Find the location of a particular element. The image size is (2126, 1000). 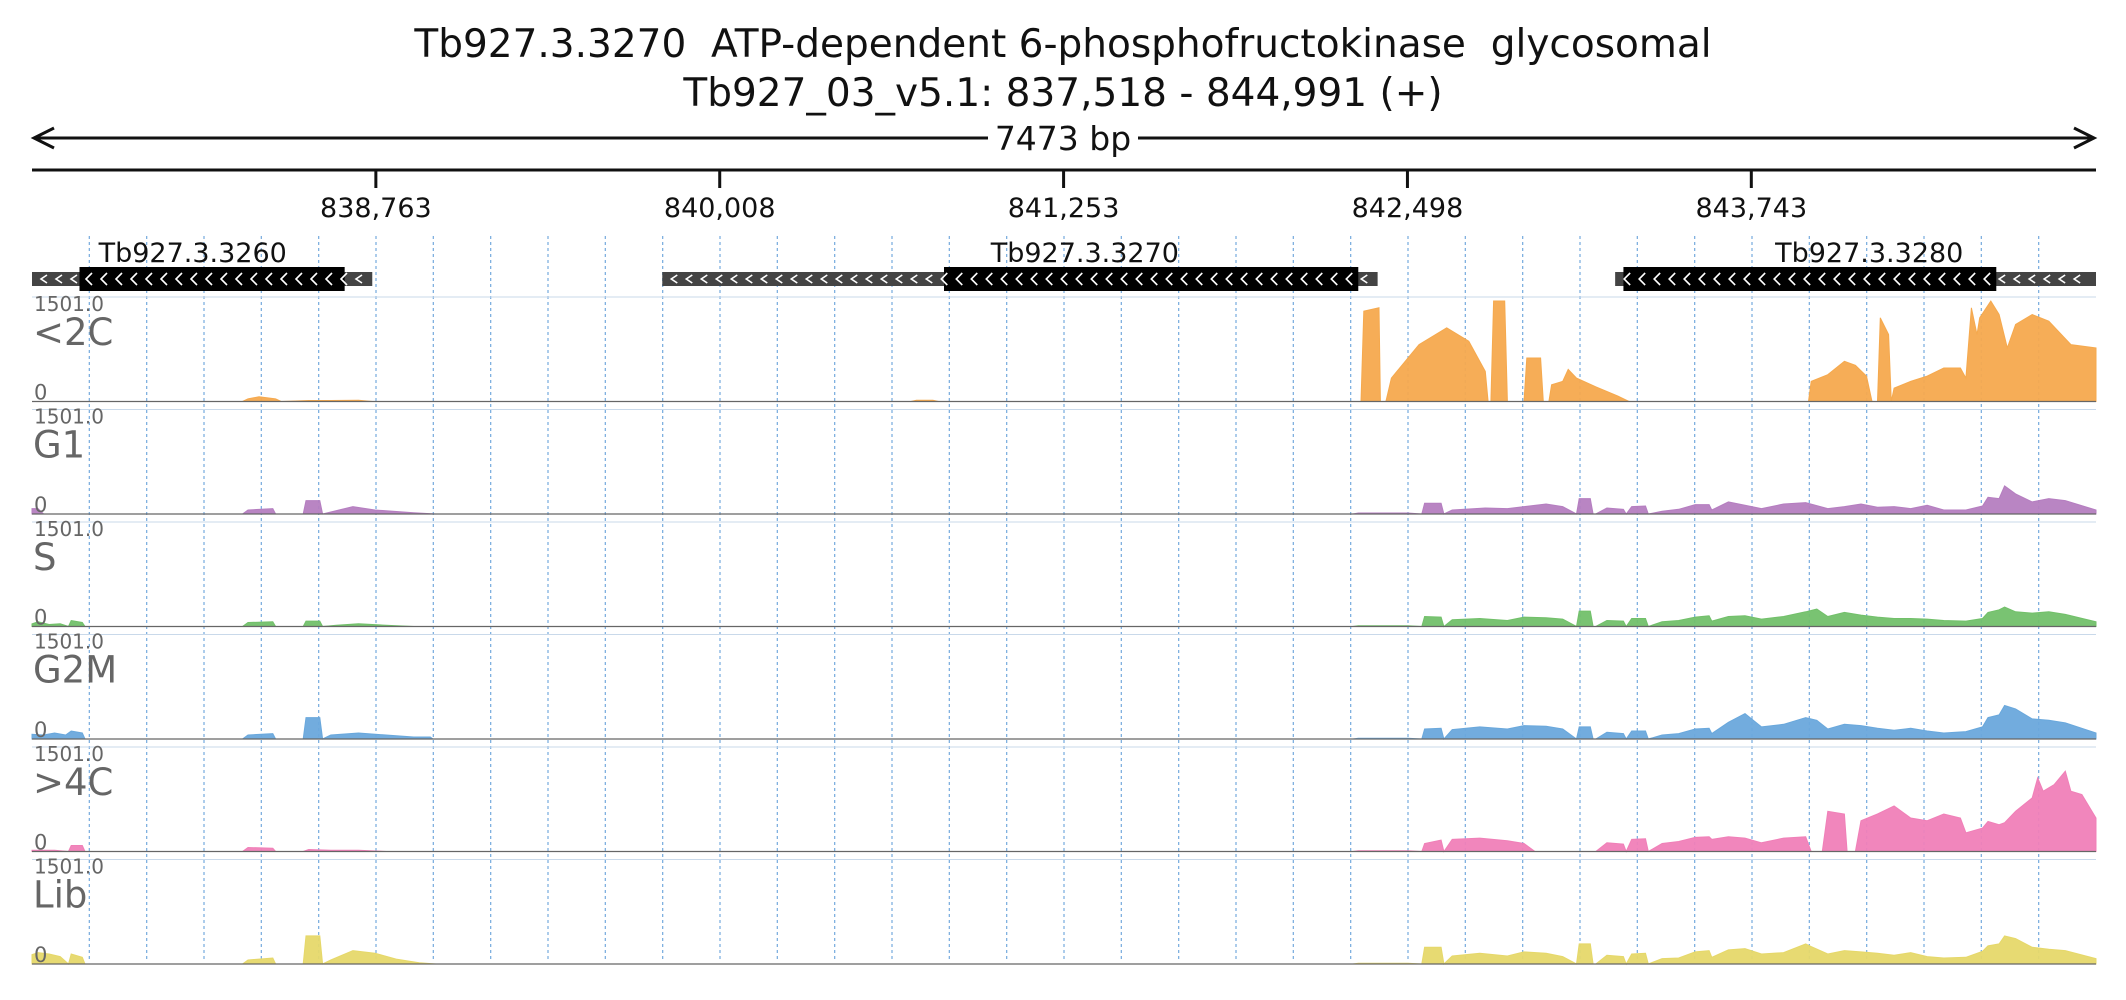

ruler-tick-label: 843,743 is located at coordinates (1751, 208).